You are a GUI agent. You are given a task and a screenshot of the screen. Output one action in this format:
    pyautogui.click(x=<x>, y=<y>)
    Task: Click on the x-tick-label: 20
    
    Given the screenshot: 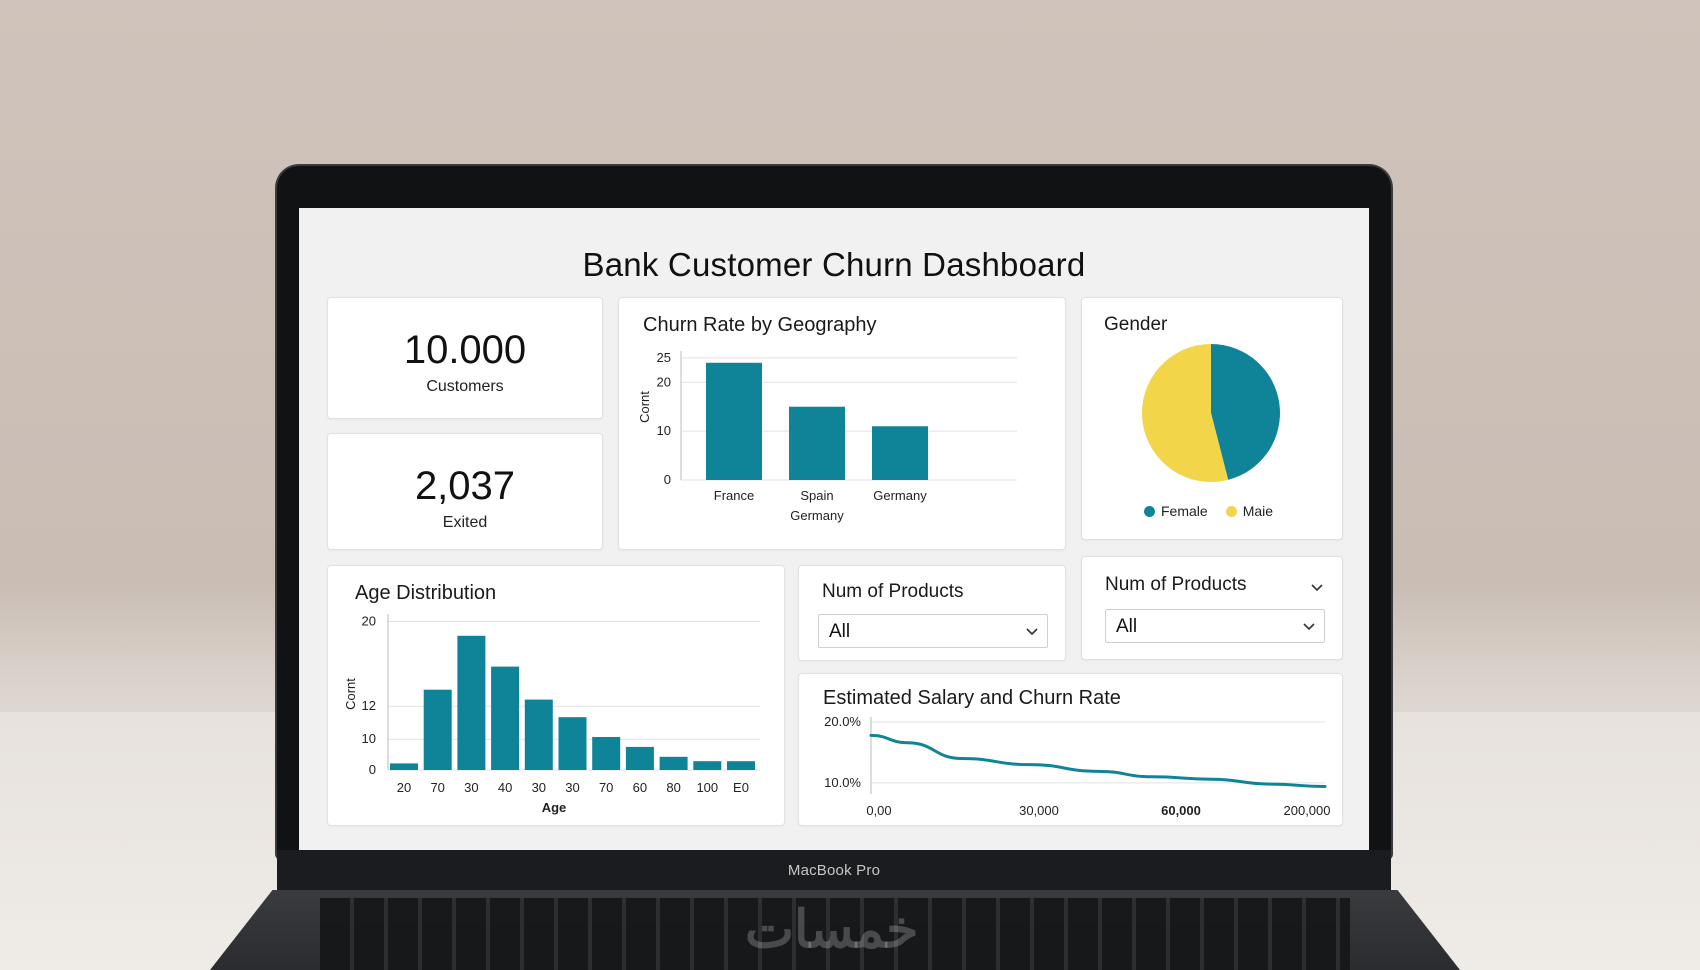 What is the action you would take?
    pyautogui.click(x=404, y=787)
    